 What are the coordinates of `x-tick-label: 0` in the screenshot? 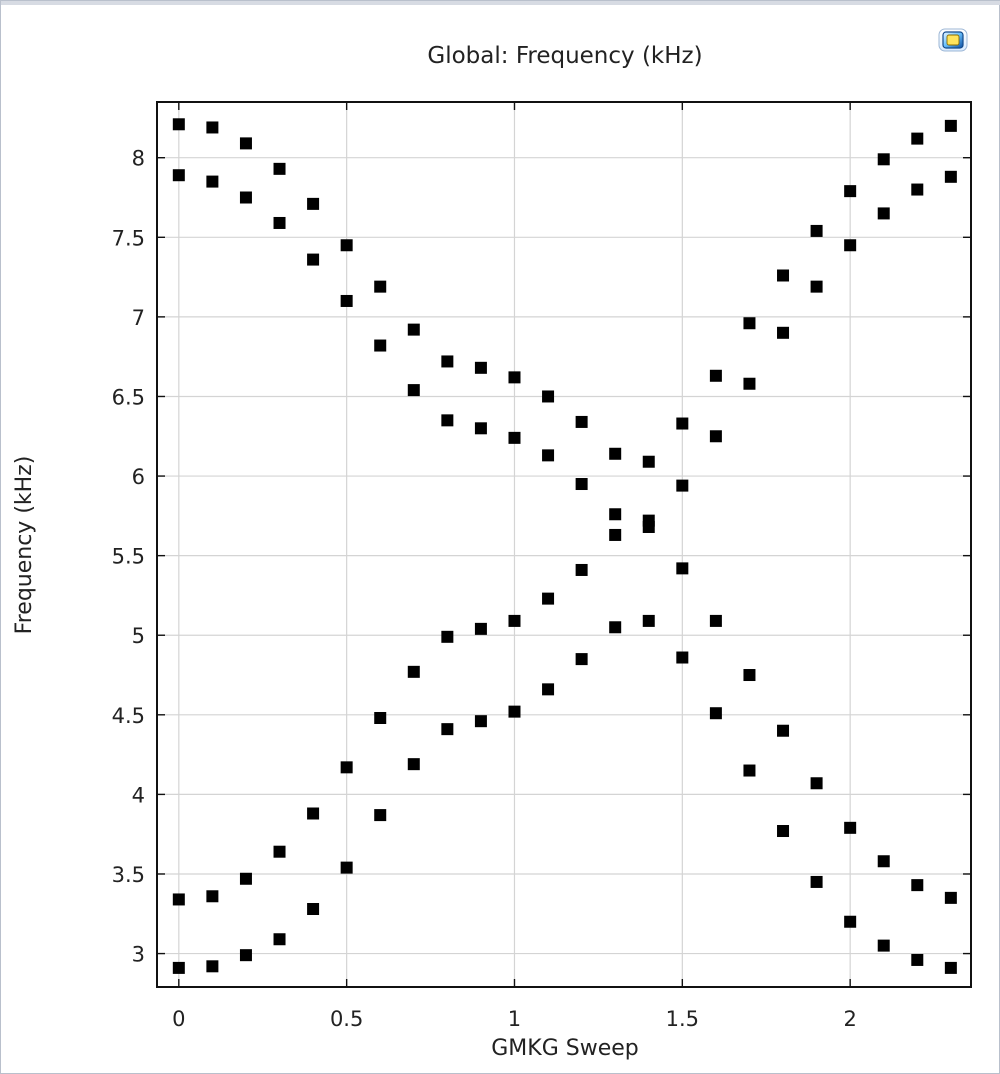 It's located at (178, 1019).